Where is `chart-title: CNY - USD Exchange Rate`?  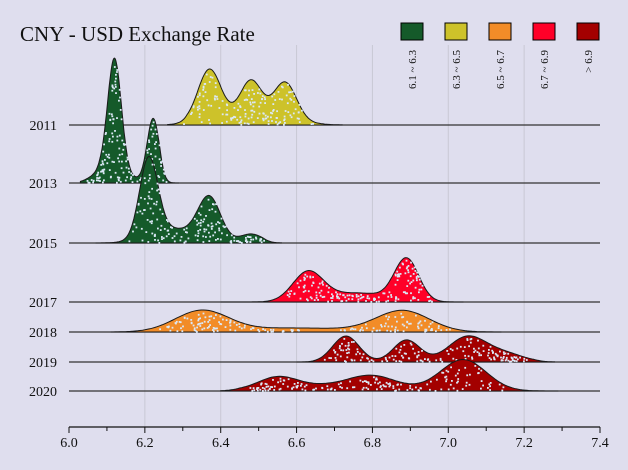 chart-title: CNY - USD Exchange Rate is located at coordinates (137, 34).